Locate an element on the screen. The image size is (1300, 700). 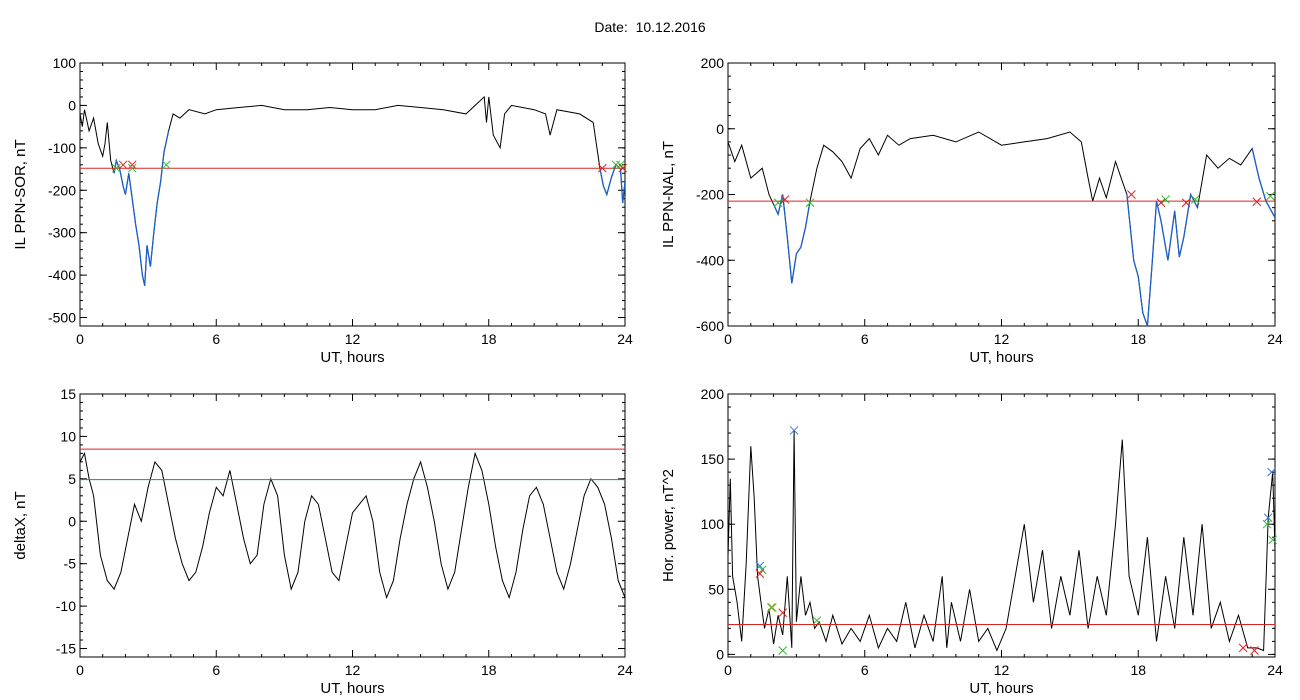
marker-olive is located at coordinates (772, 607).